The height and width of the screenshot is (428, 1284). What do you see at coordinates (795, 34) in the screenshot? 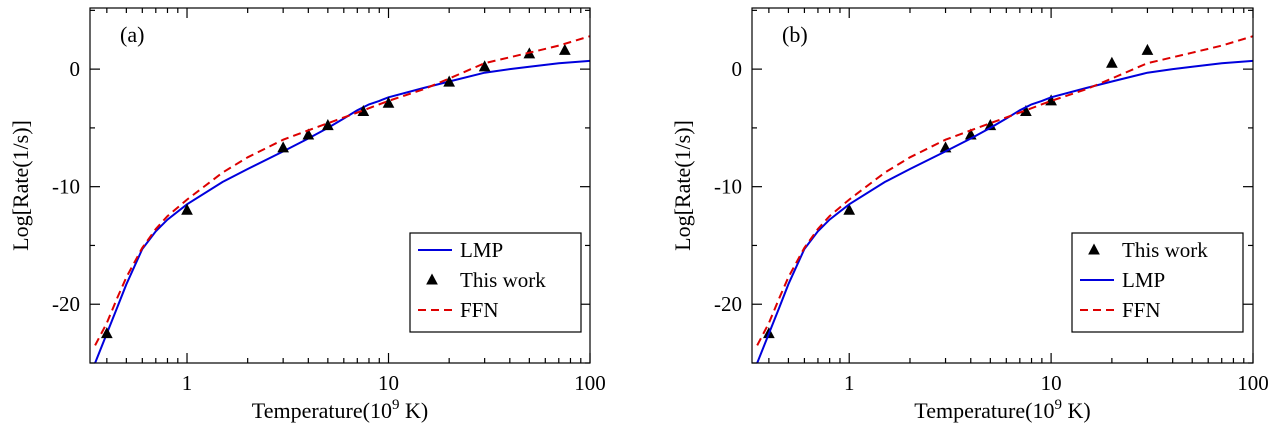
I see `panel-label: (b)` at bounding box center [795, 34].